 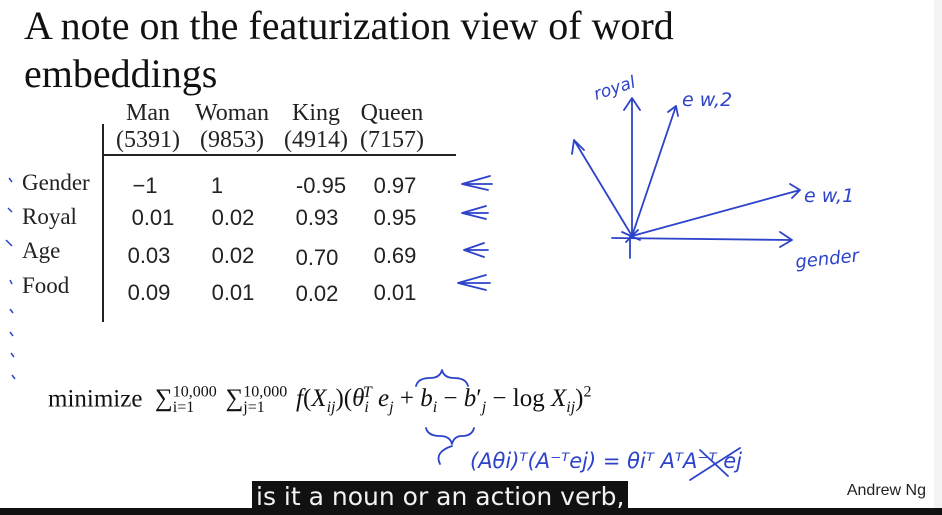 I want to click on column-header-queen: Queen (7157), so click(x=392, y=127).